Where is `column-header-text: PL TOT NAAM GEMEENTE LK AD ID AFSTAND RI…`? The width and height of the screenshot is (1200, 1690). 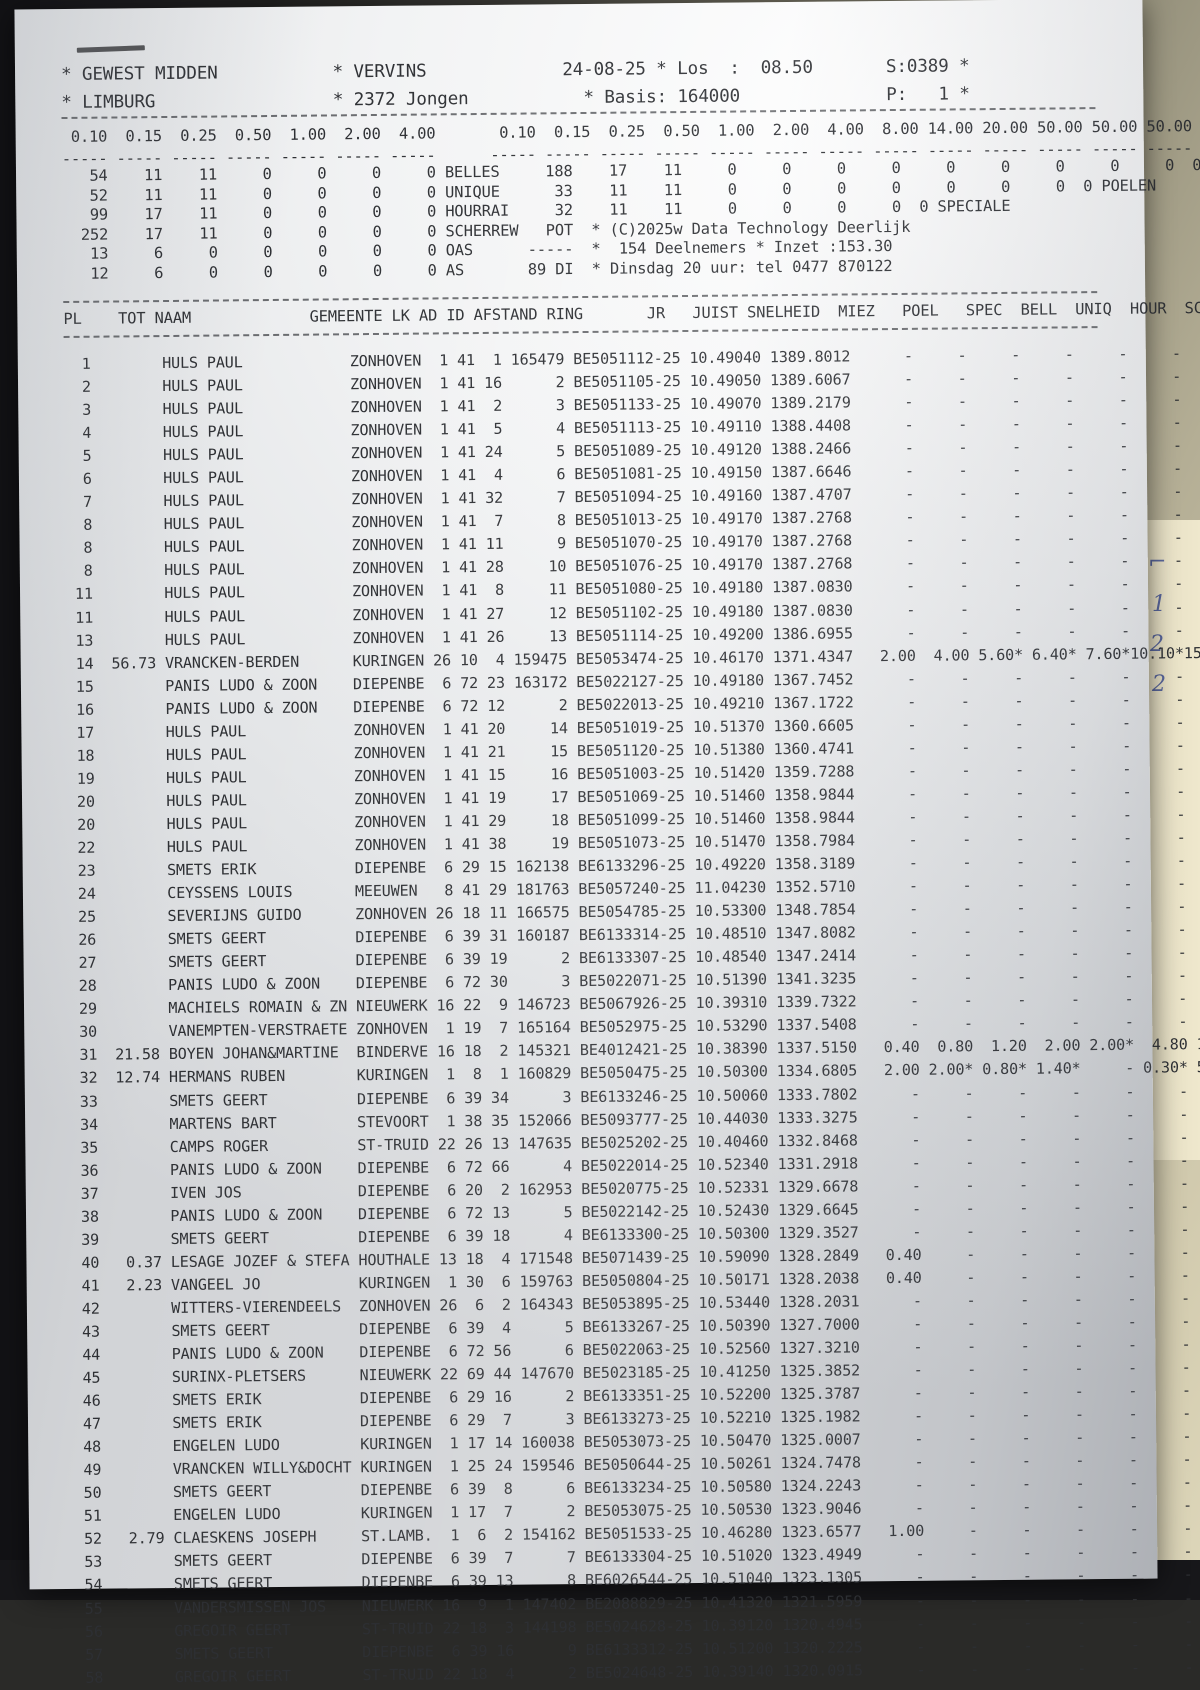
column-header-text: PL TOT NAAM GEMEENTE LK AD ID AFSTAND RI… is located at coordinates (631, 313).